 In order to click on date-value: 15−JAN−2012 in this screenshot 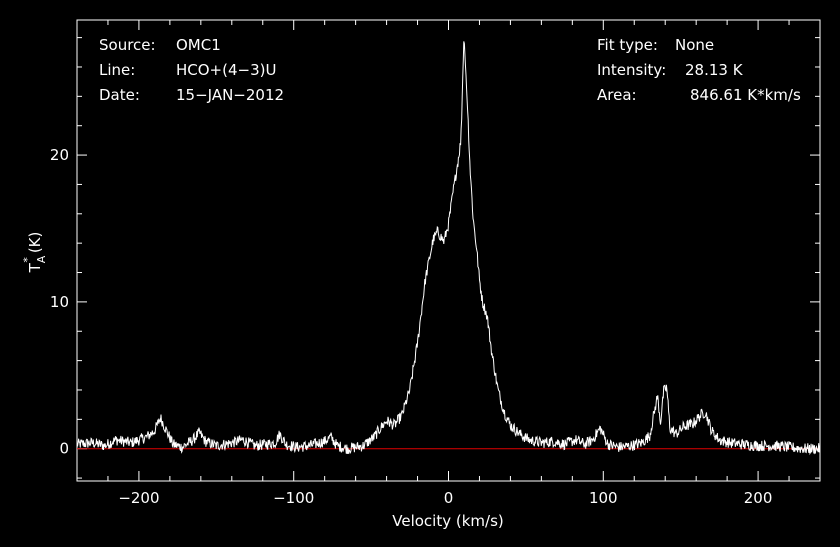, I will do `click(230, 95)`.